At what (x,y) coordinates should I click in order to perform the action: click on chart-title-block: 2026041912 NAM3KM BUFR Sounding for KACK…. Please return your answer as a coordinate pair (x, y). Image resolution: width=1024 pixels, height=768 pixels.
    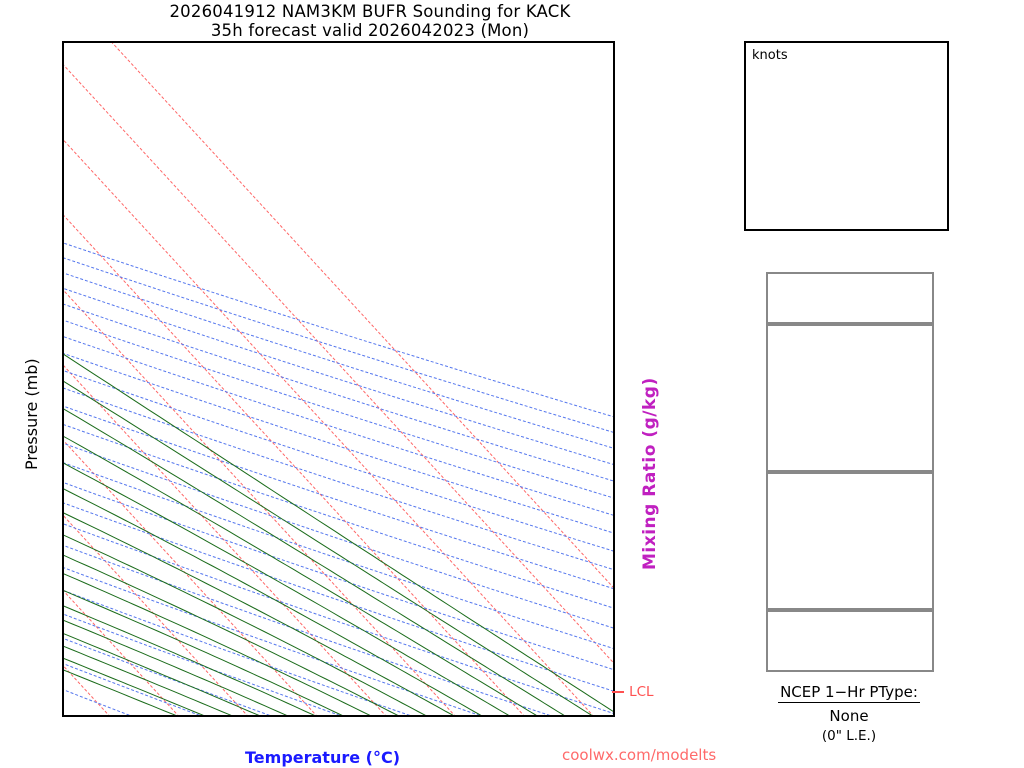
    Looking at the image, I should click on (370, 21).